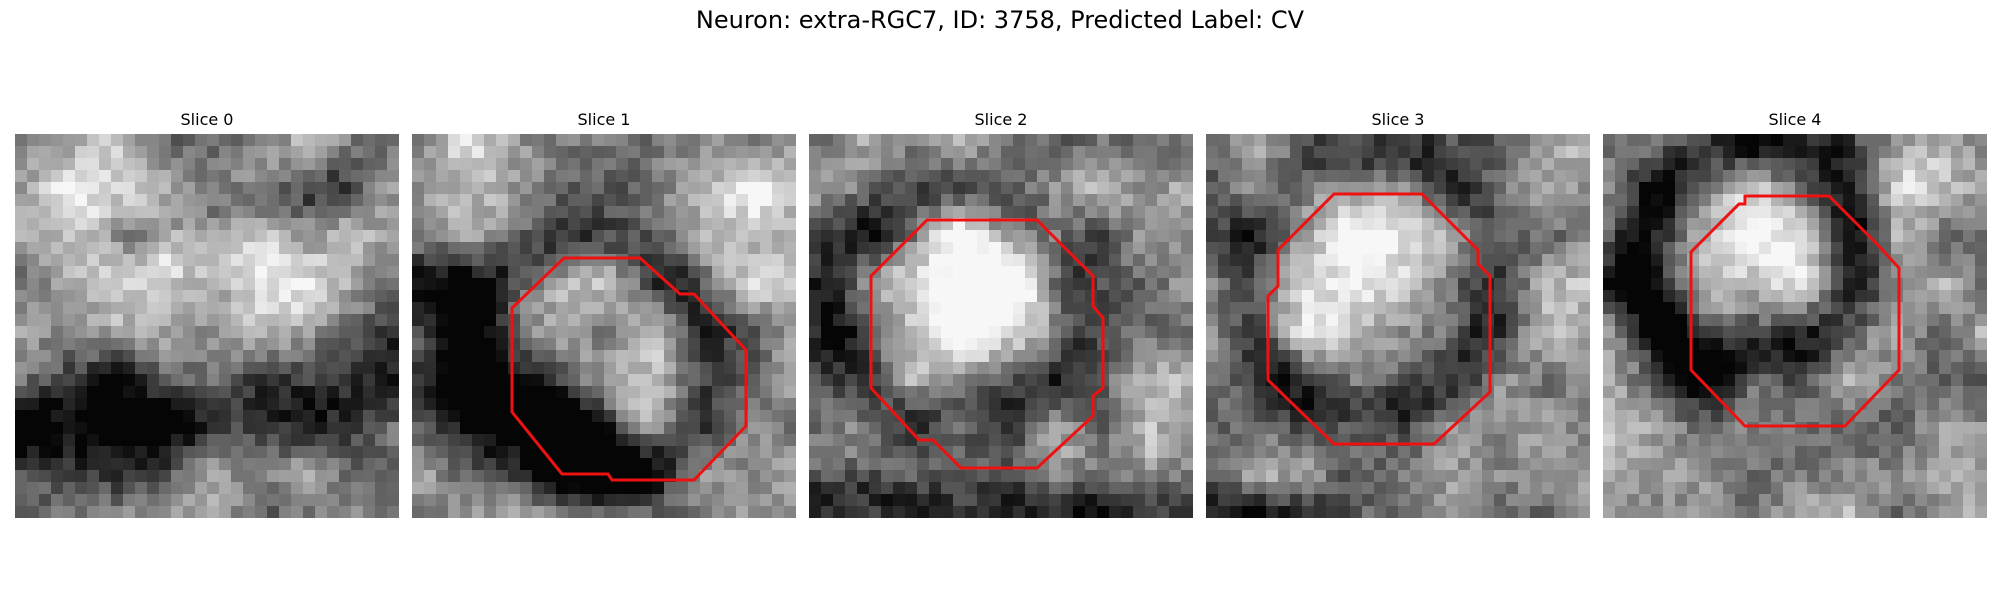 This screenshot has width=2000, height=600. Describe the element at coordinates (1398, 119) in the screenshot. I see `panel-title-slice-3: Slice 3` at that location.